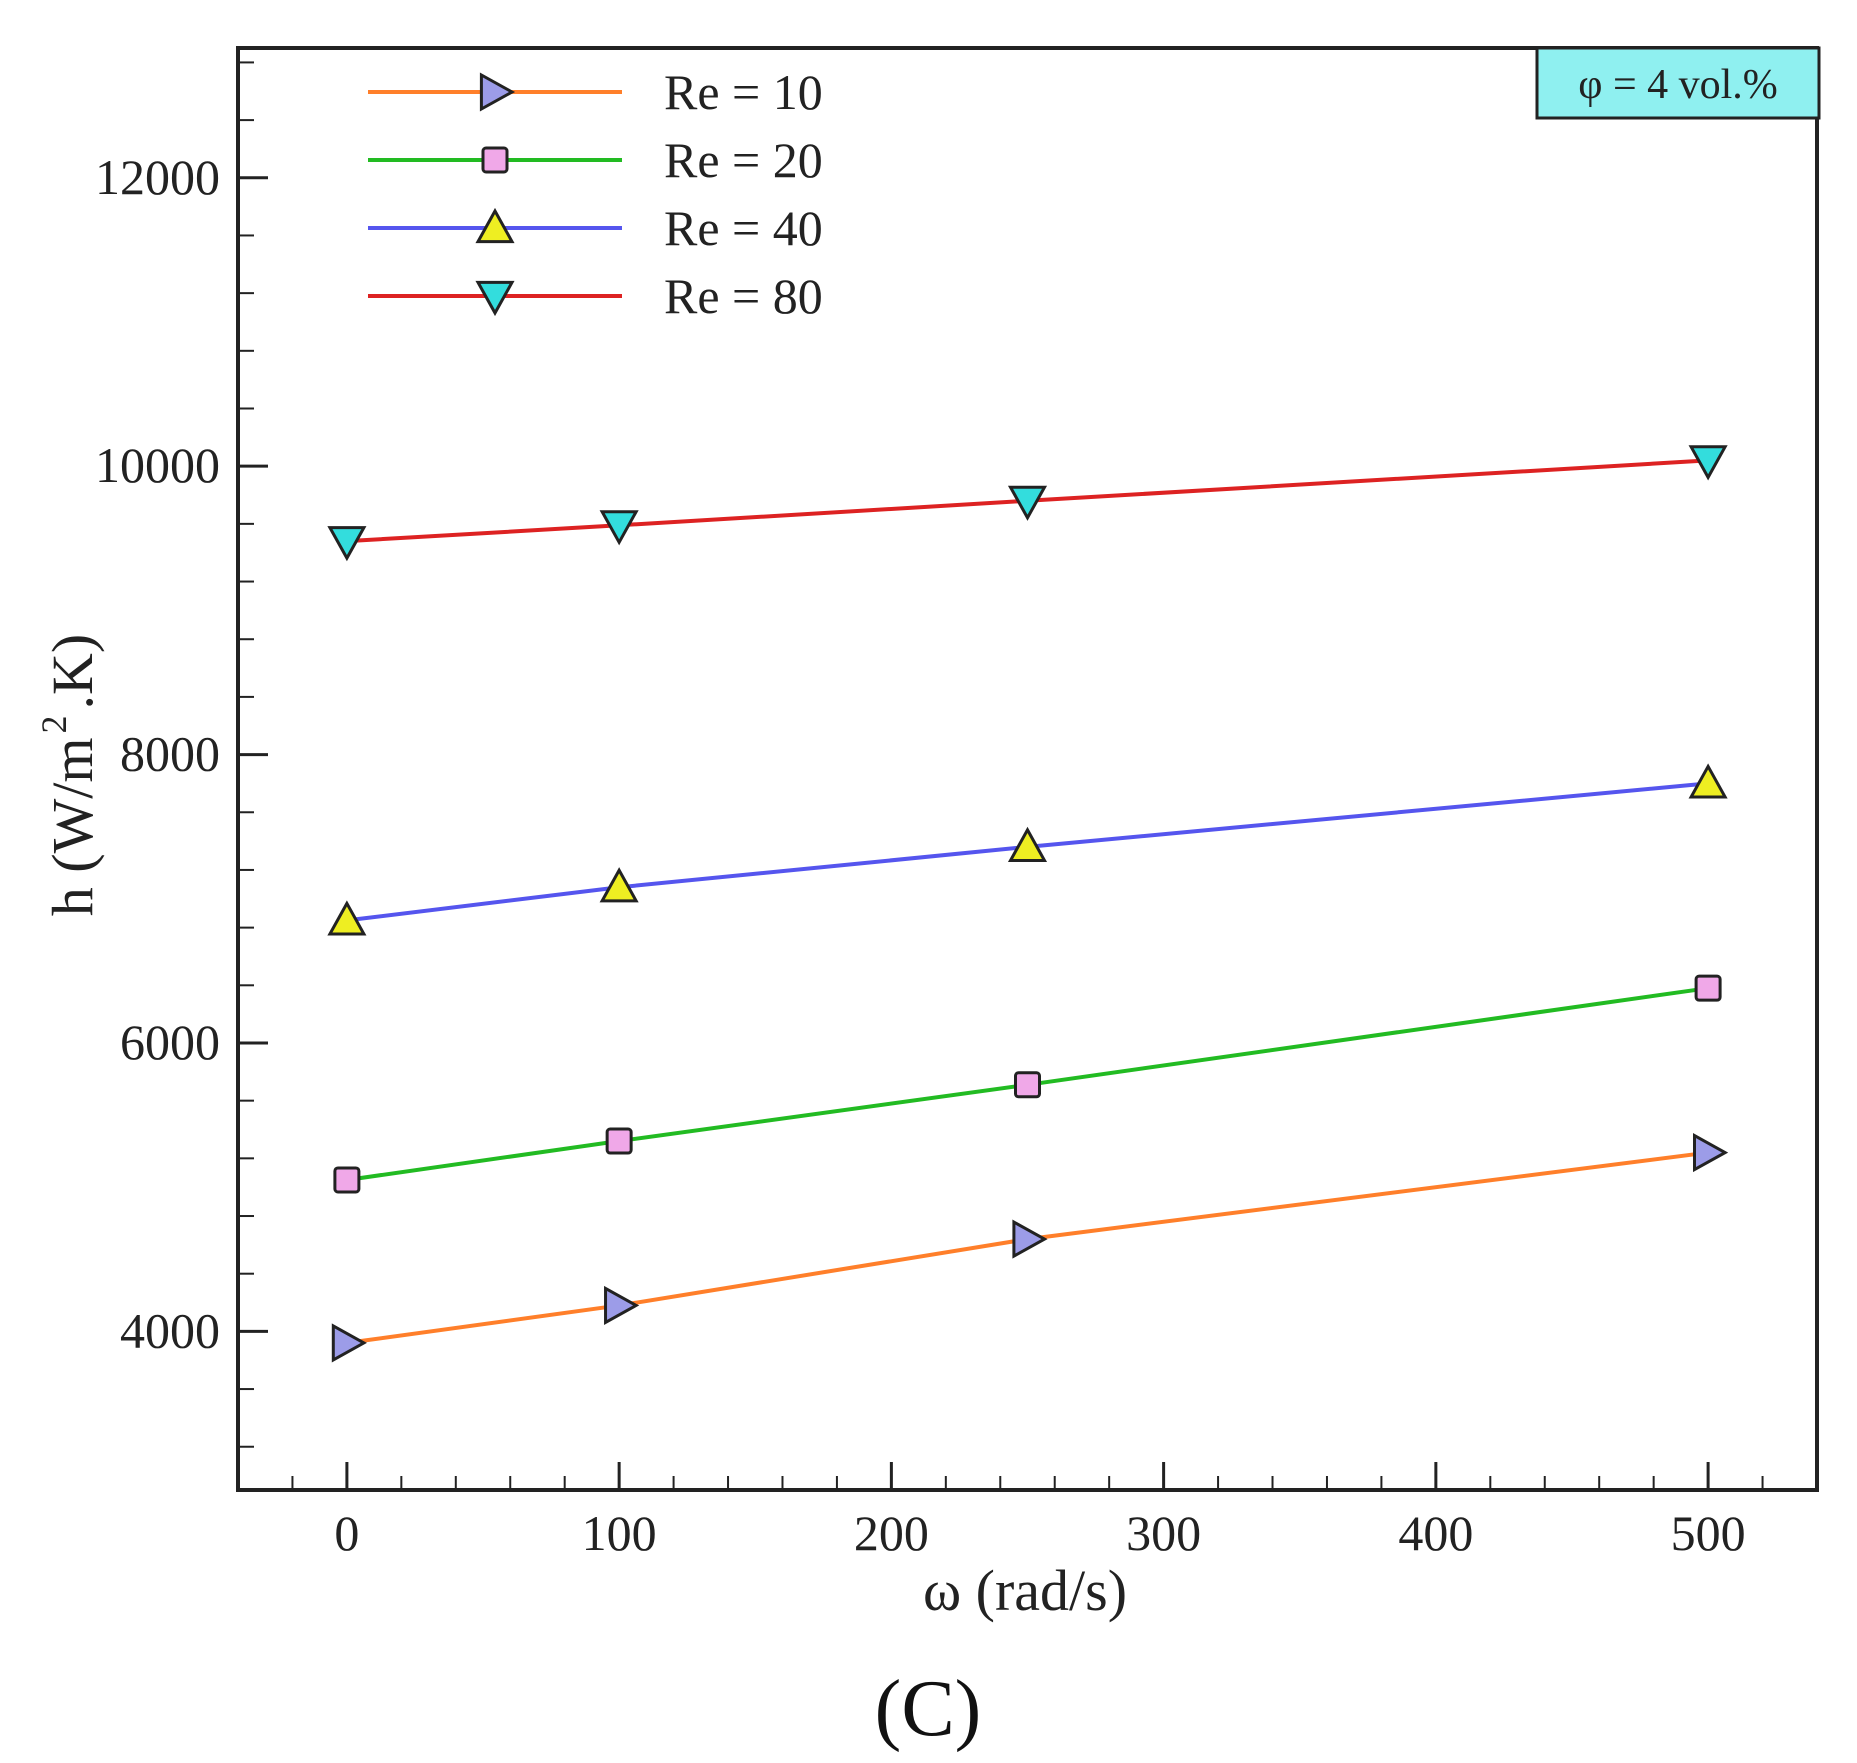  Describe the element at coordinates (346, 1533) in the screenshot. I see `x-tick-label: 0` at that location.